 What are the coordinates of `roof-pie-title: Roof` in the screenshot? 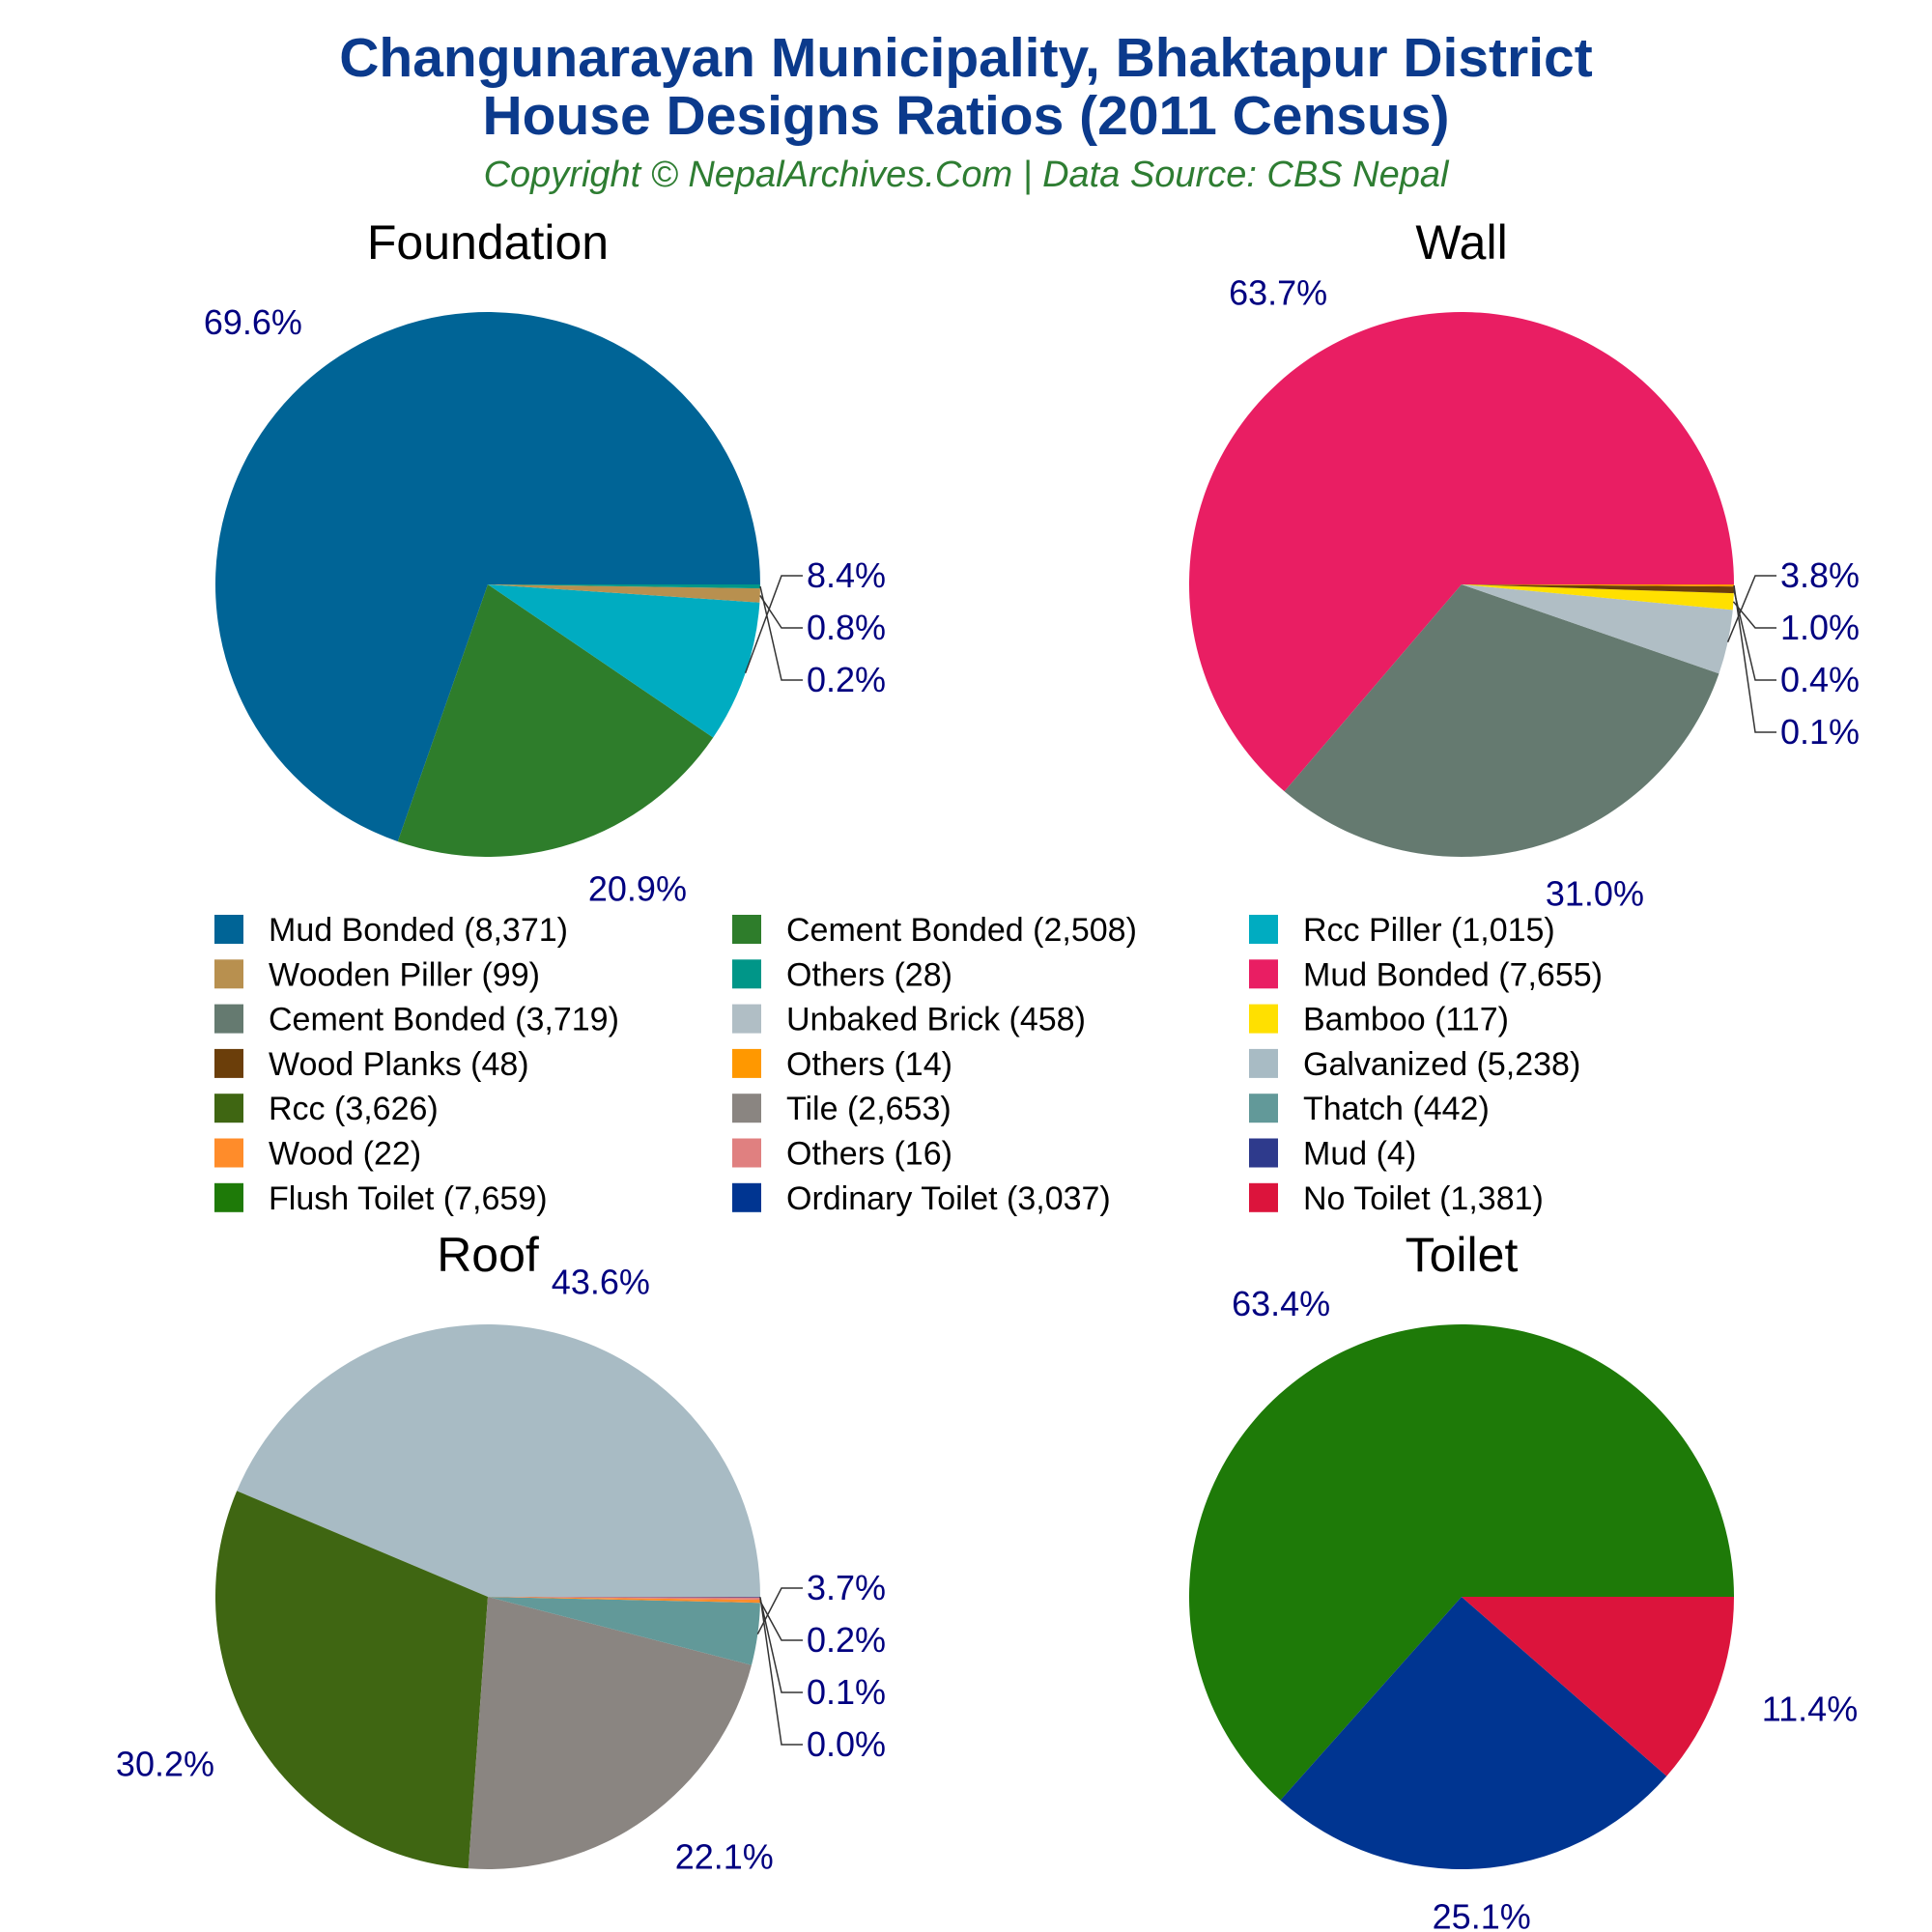 It's located at (488, 1255).